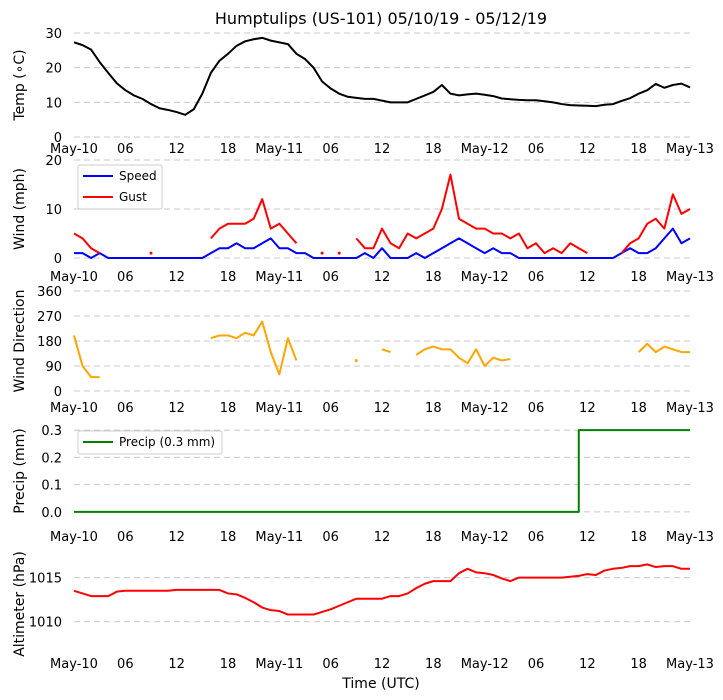 This screenshot has height=700, width=723. I want to click on y-tick-label: 1010, so click(45, 623).